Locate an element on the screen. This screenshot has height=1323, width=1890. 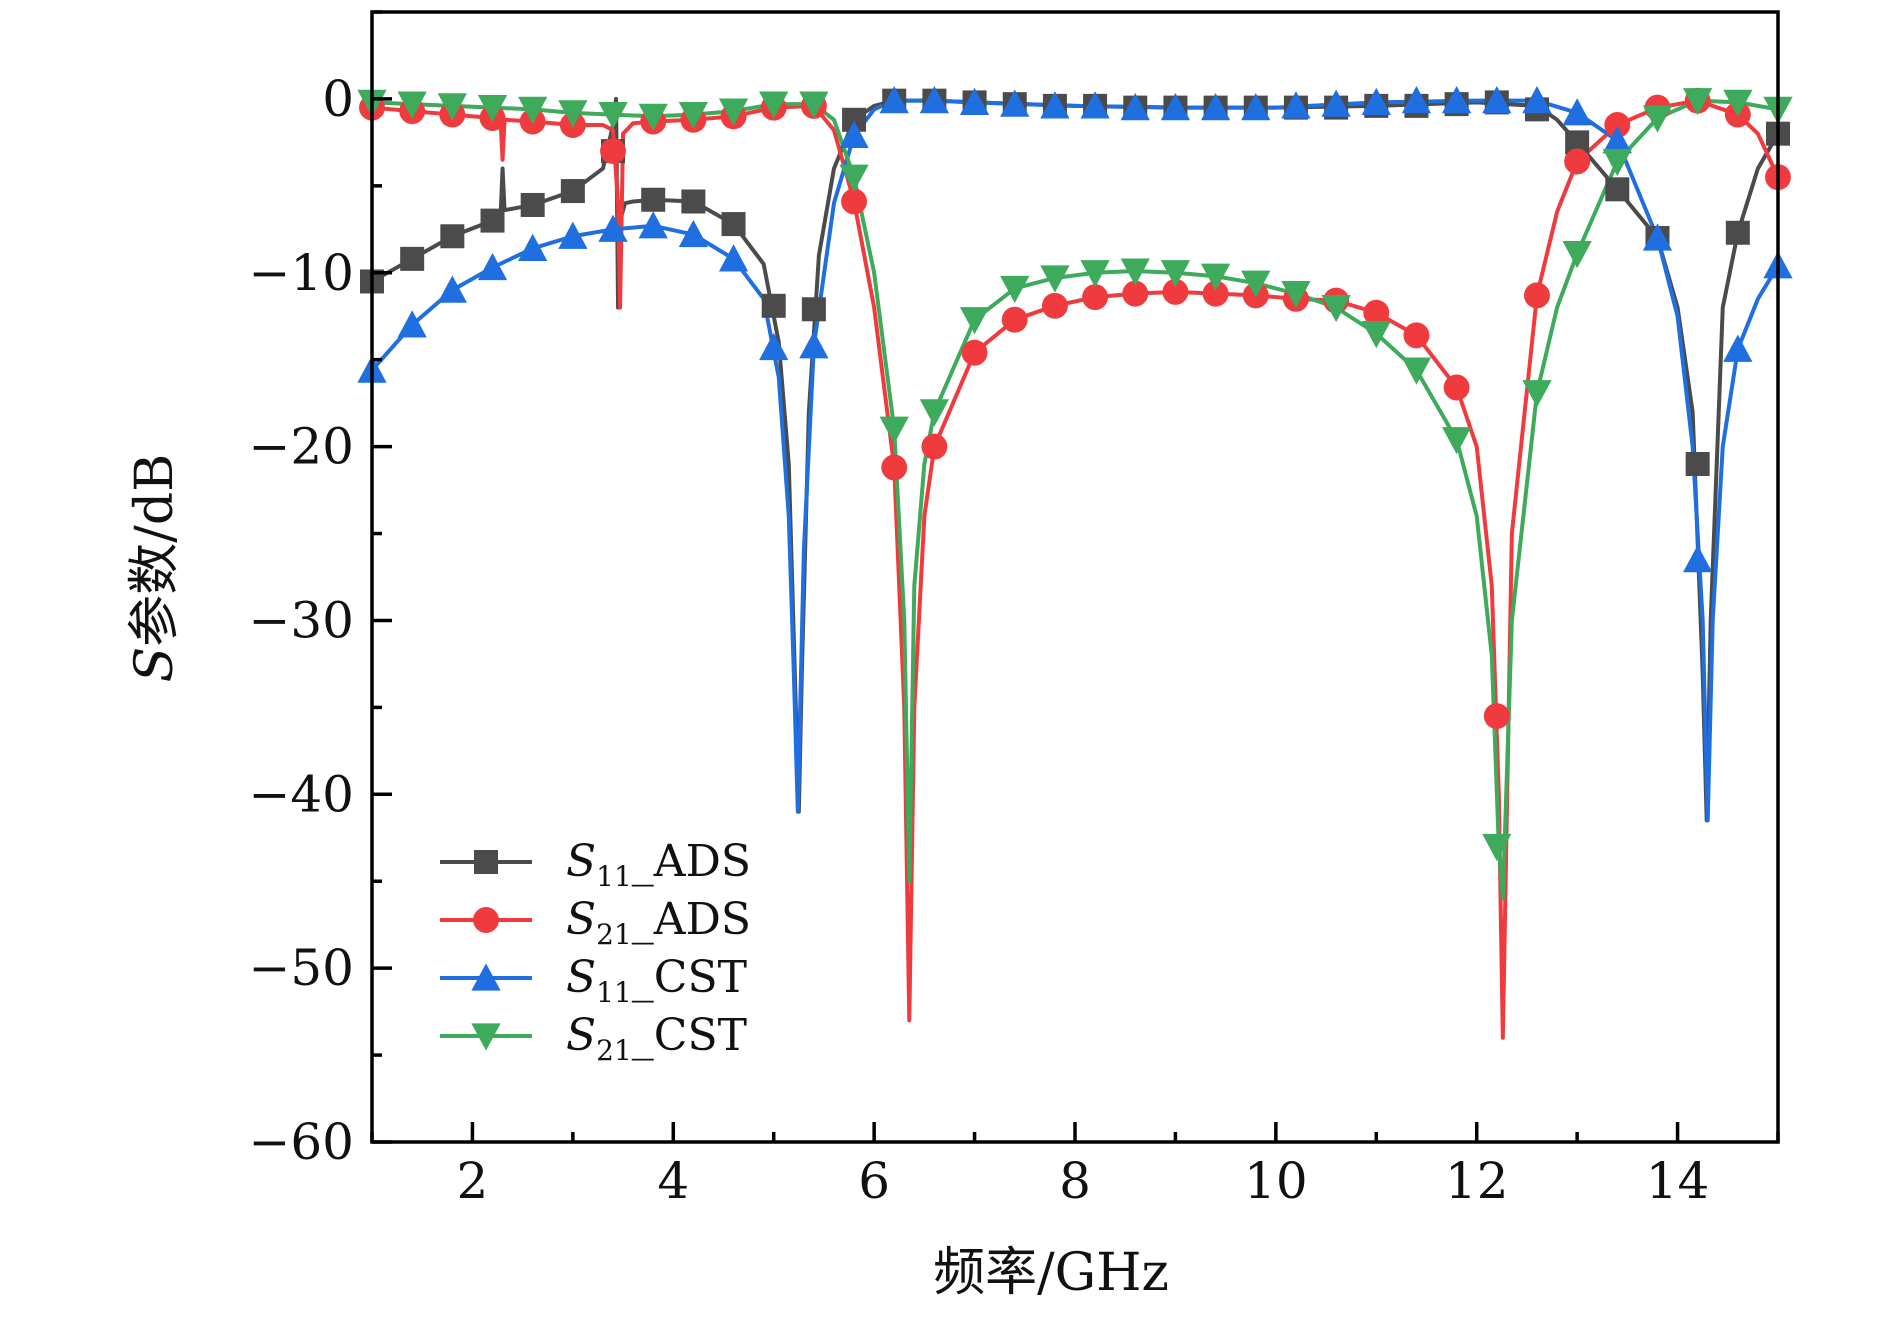
y-axis-title-prefix: S is located at coordinates (155, 665).